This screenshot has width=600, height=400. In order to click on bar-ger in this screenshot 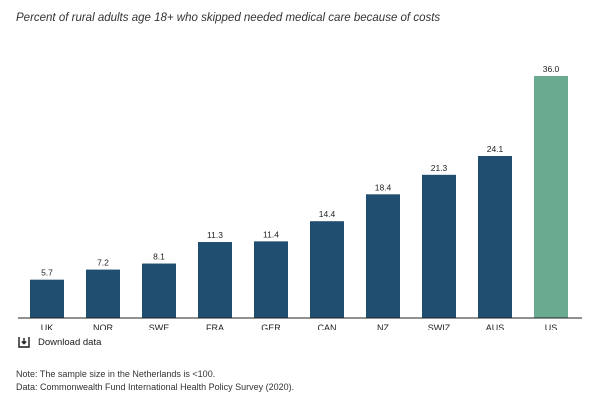, I will do `click(271, 279)`.